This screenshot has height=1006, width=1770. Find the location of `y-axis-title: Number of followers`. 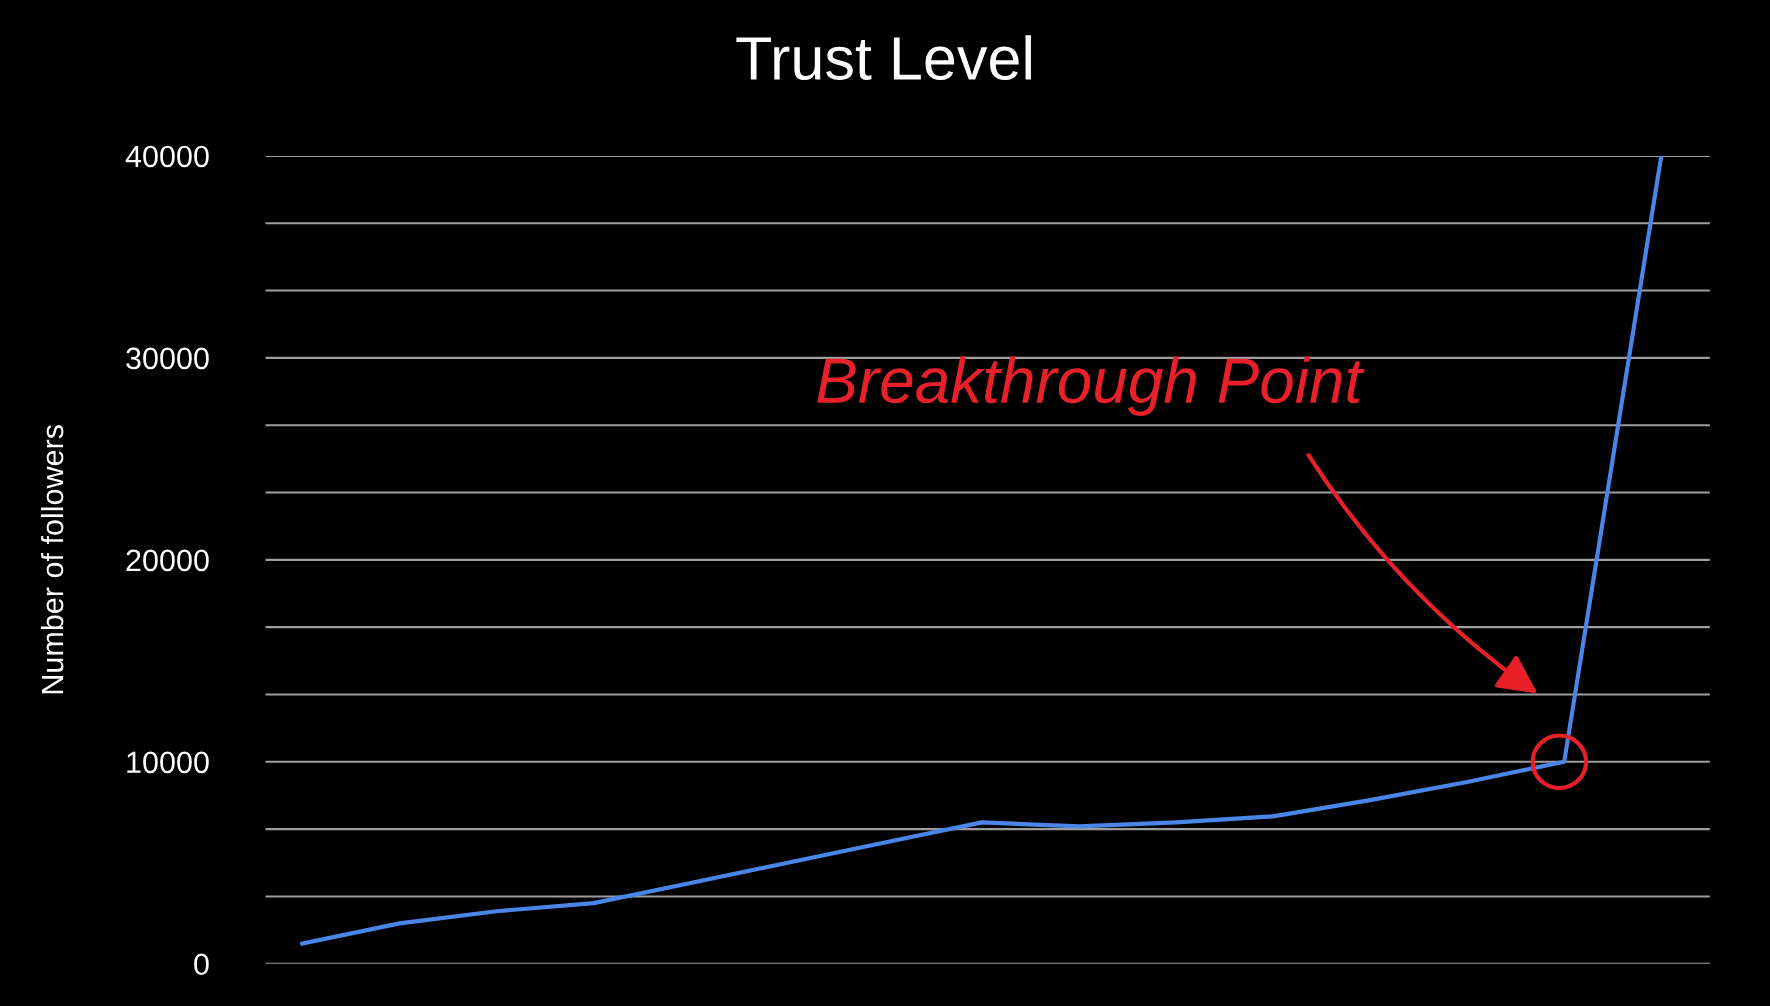

y-axis-title: Number of followers is located at coordinates (52, 559).